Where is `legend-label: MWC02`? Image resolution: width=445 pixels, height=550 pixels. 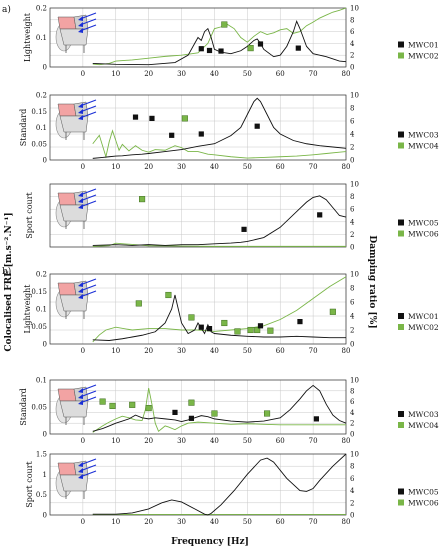
legend-label: MWC02 is located at coordinates (423, 56).